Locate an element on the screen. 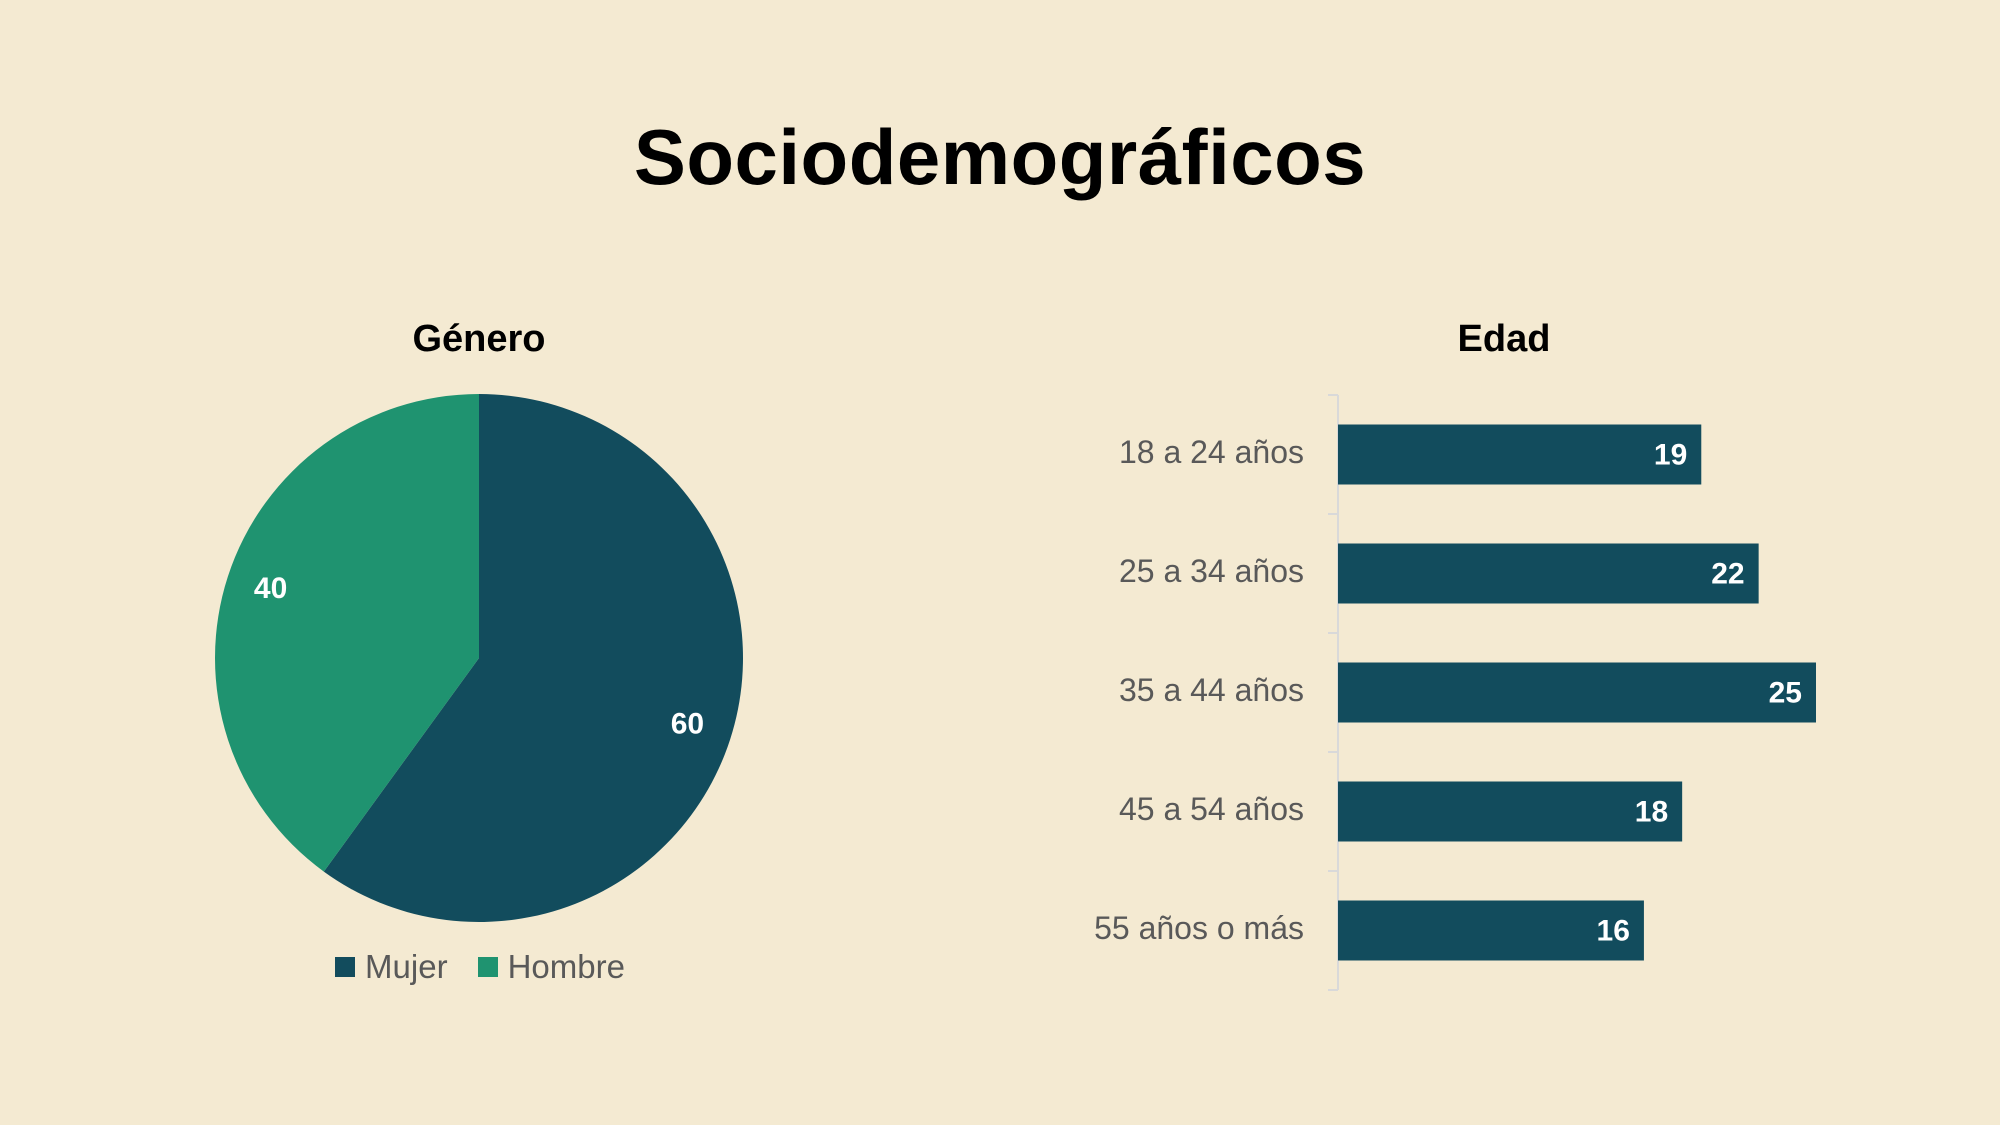  gender-legend: Mujer Hombre is located at coordinates (480, 967).